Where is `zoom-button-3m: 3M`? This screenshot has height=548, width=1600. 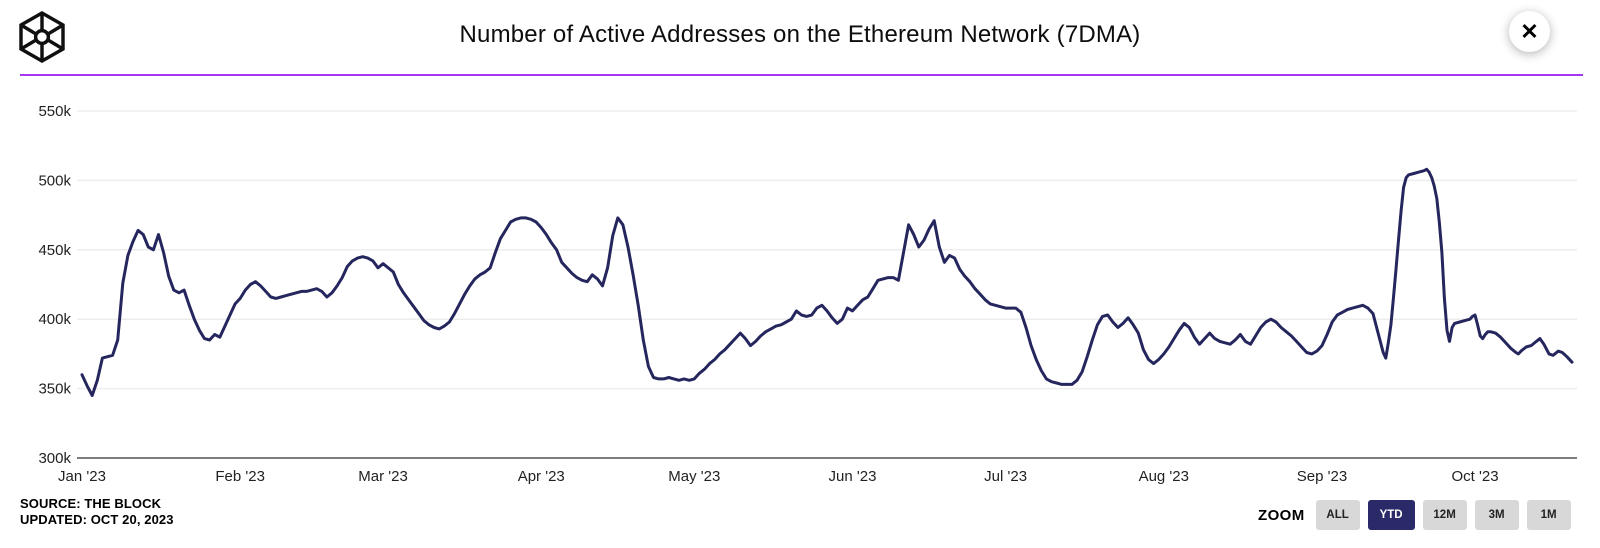 zoom-button-3m: 3M is located at coordinates (1496, 515).